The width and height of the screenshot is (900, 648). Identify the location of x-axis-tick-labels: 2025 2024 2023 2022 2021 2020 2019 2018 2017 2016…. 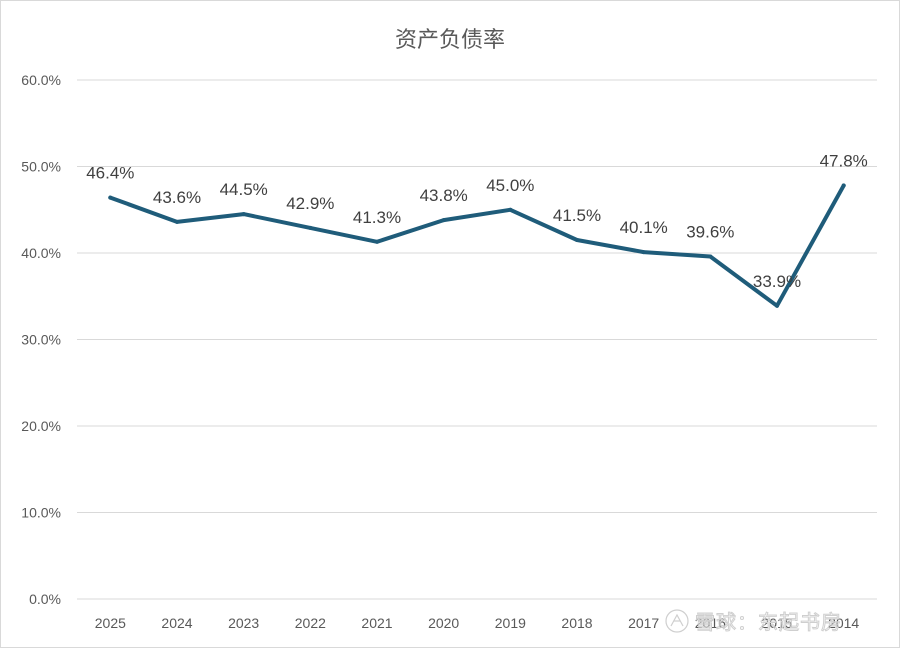
(477, 623).